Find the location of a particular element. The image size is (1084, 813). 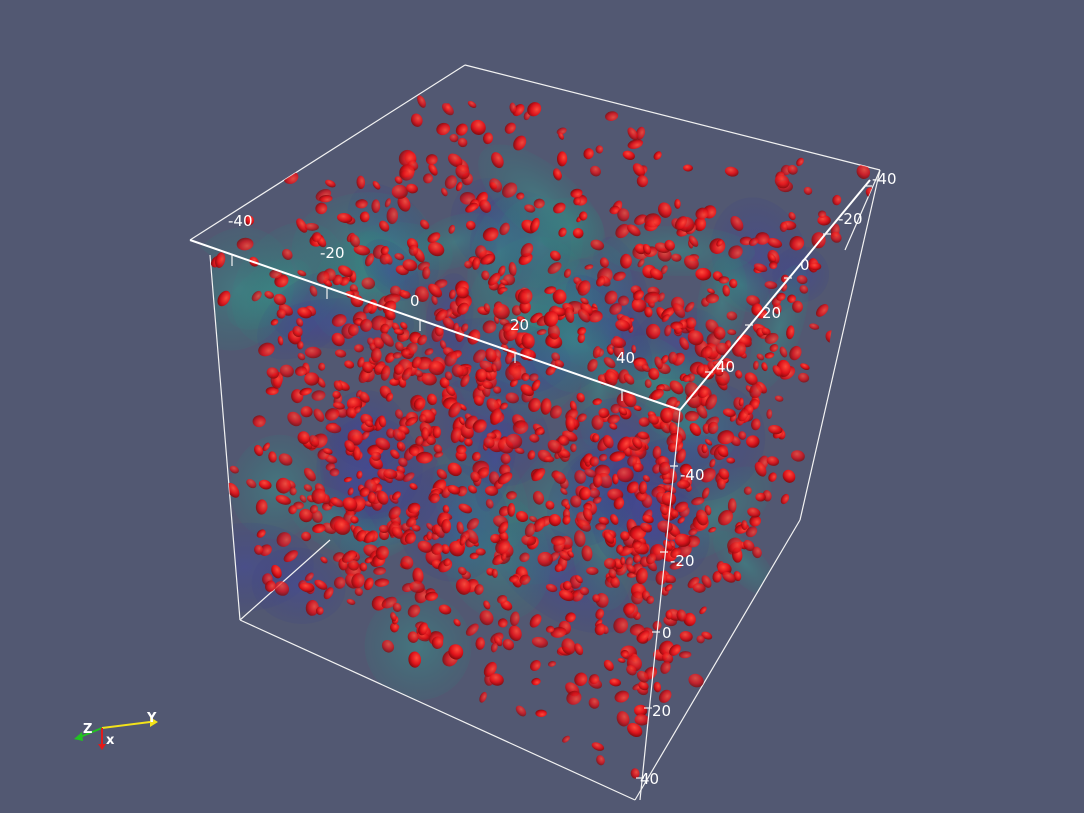

y-axis-label: Y is located at coordinates (151, 718).